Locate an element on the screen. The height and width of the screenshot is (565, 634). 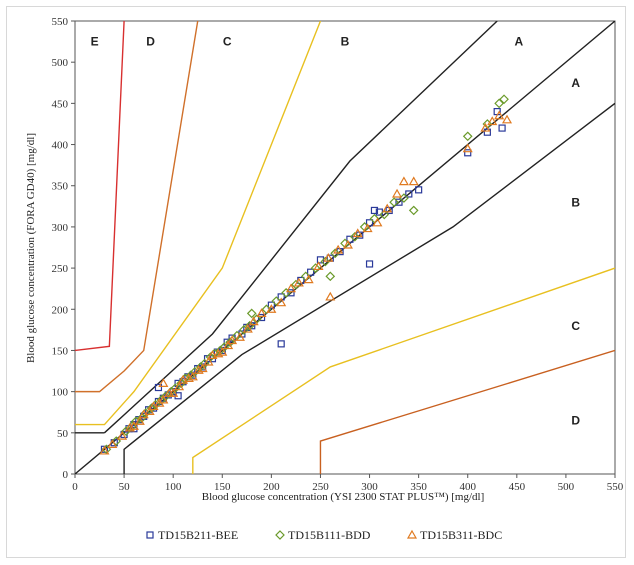
x-tick-label: 50 is located at coordinates (125, 487).